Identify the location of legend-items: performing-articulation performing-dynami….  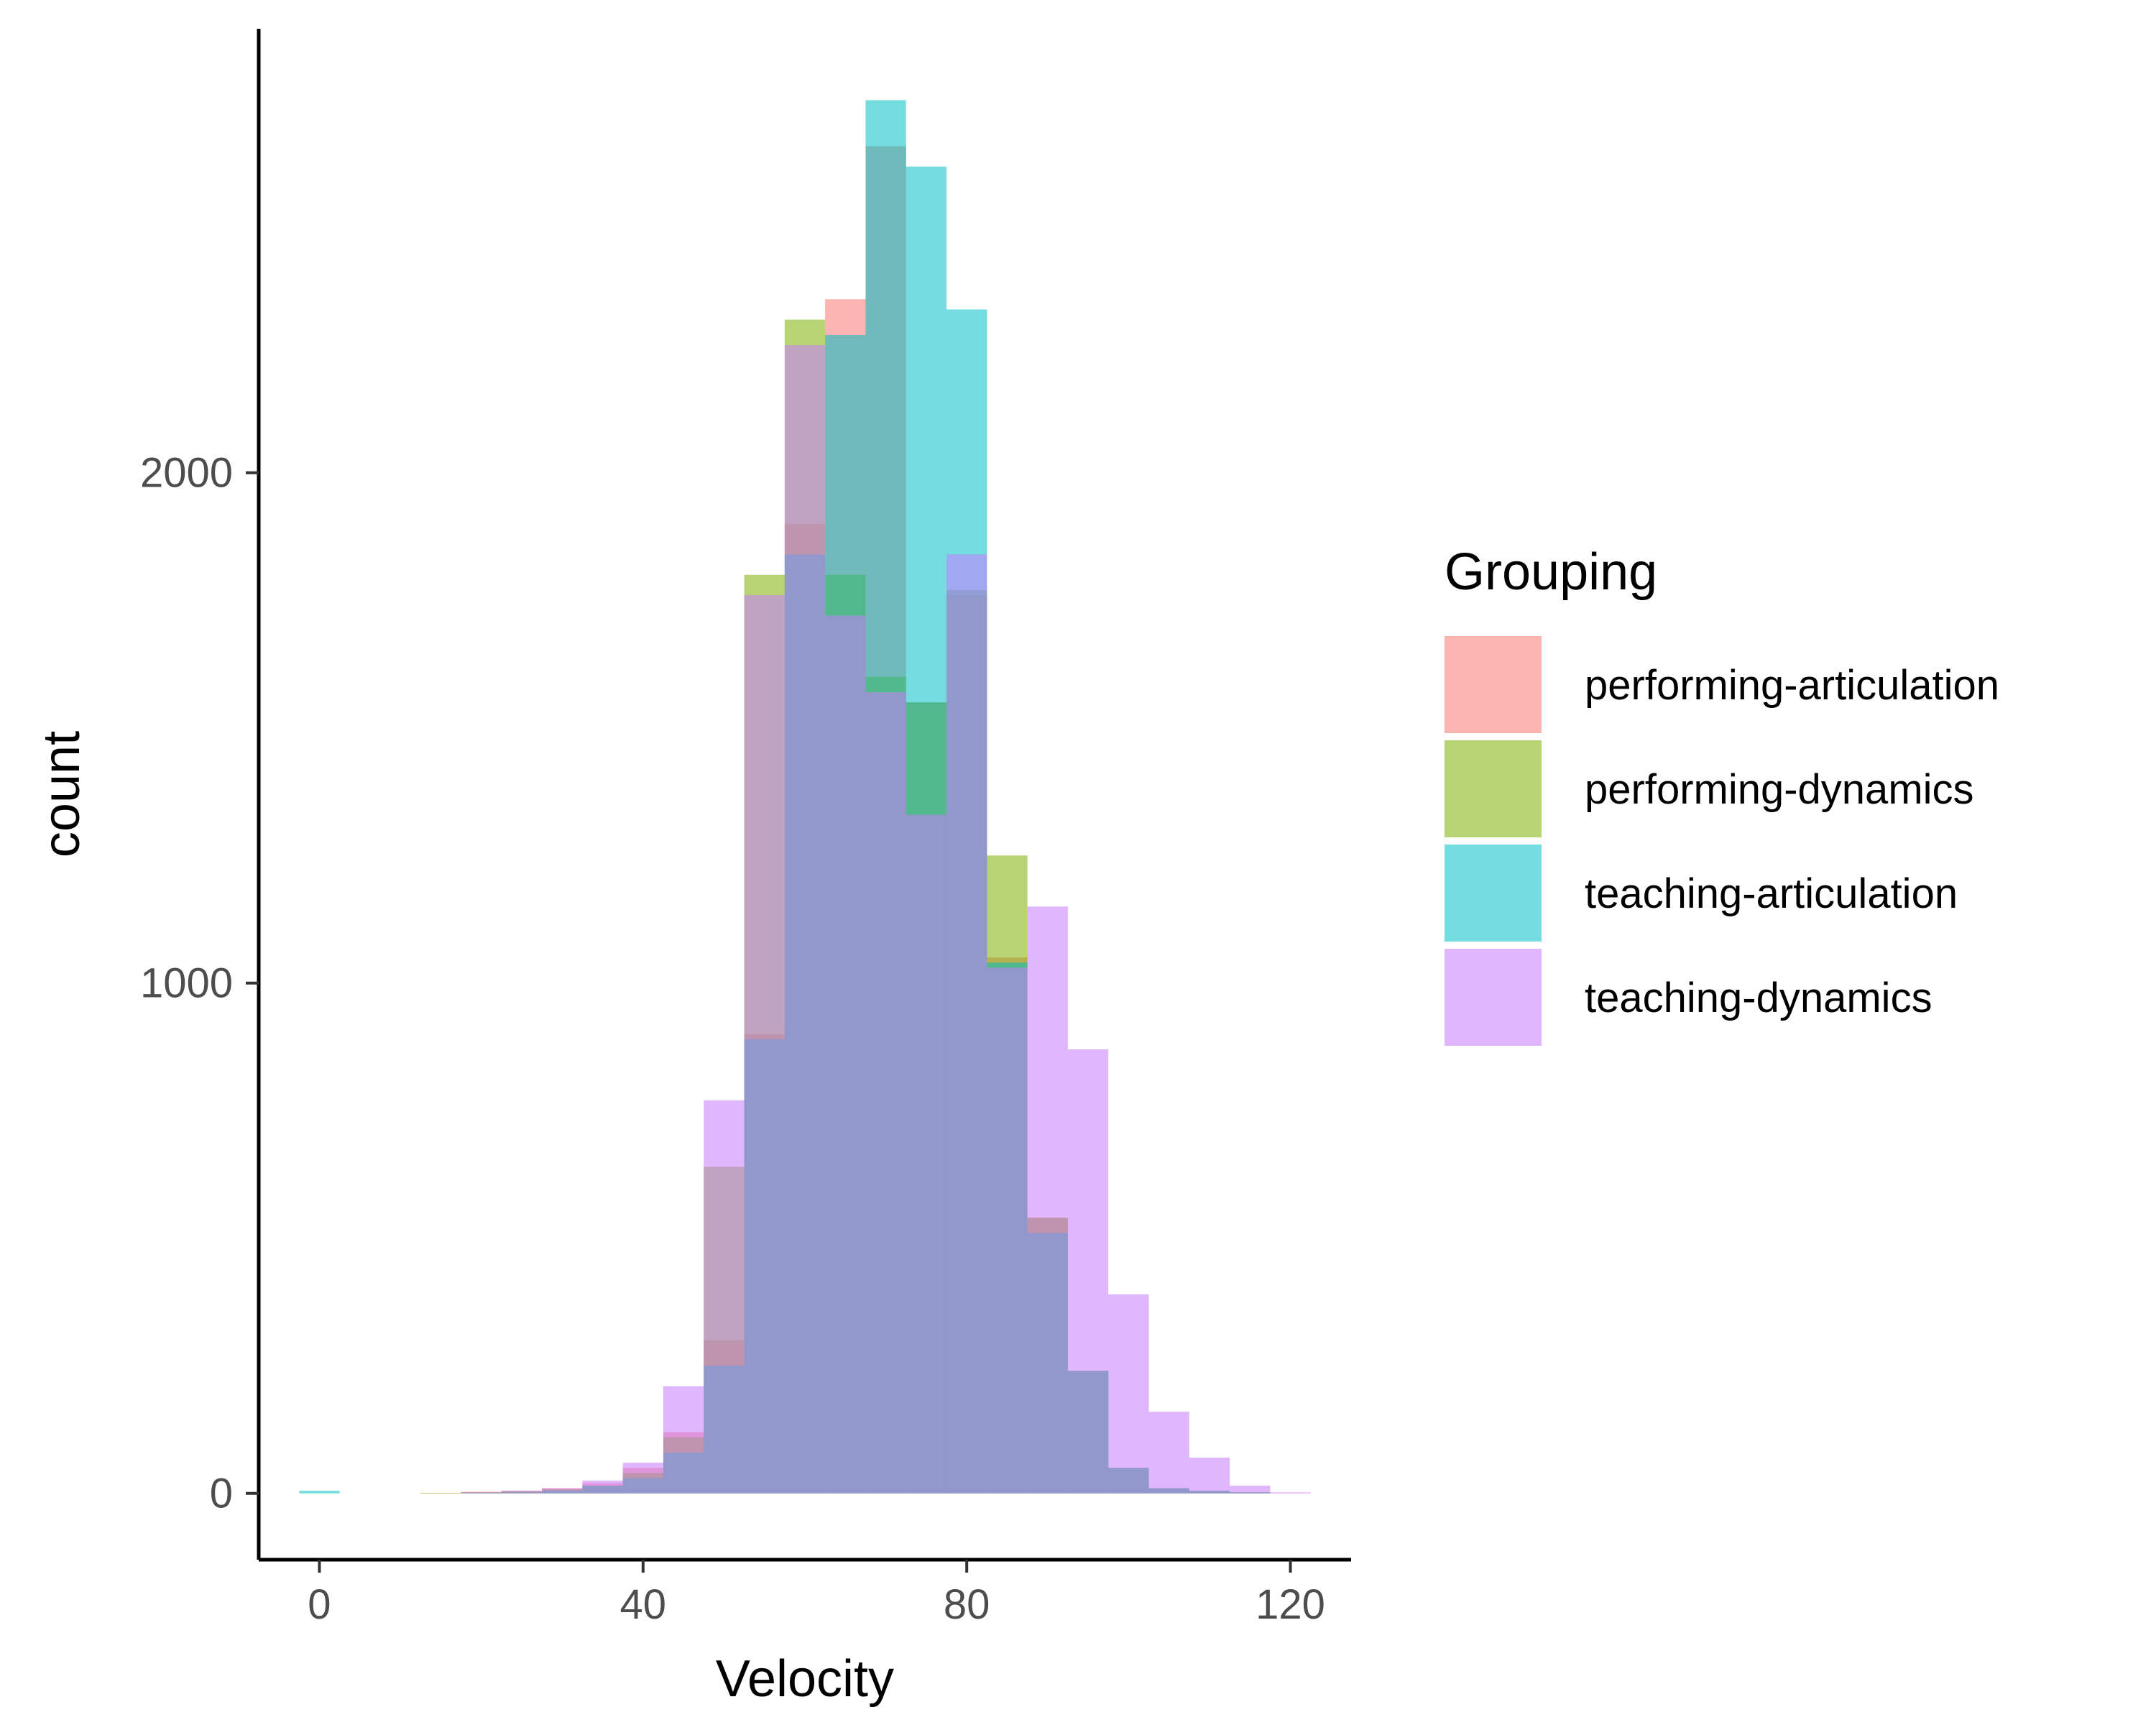
(1722, 841).